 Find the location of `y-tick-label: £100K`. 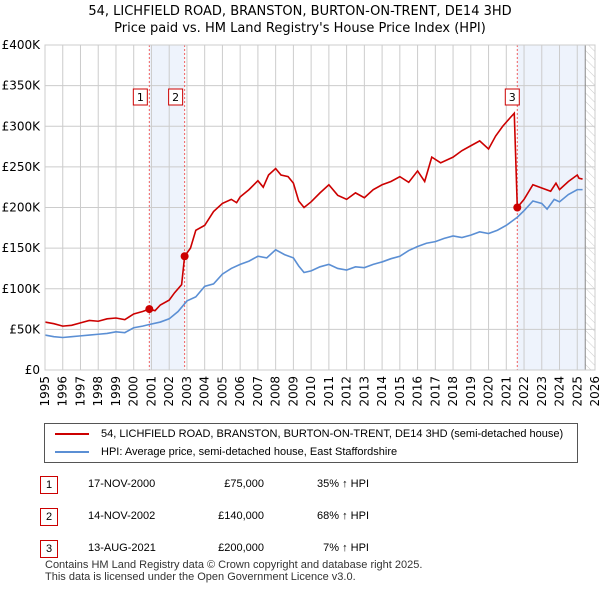

y-tick-label: £100K is located at coordinates (22, 289).